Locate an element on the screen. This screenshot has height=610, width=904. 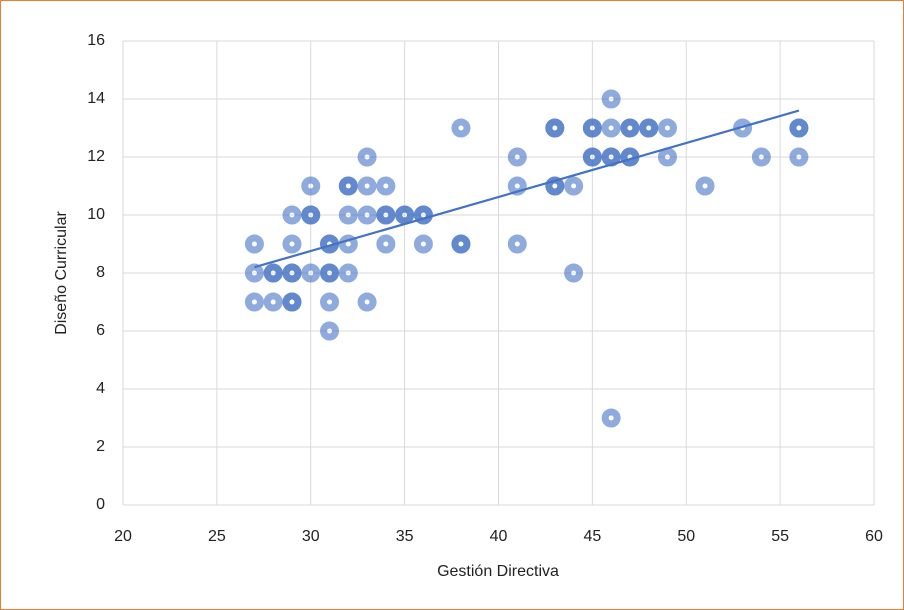
x-tick-label: 50 is located at coordinates (686, 536).